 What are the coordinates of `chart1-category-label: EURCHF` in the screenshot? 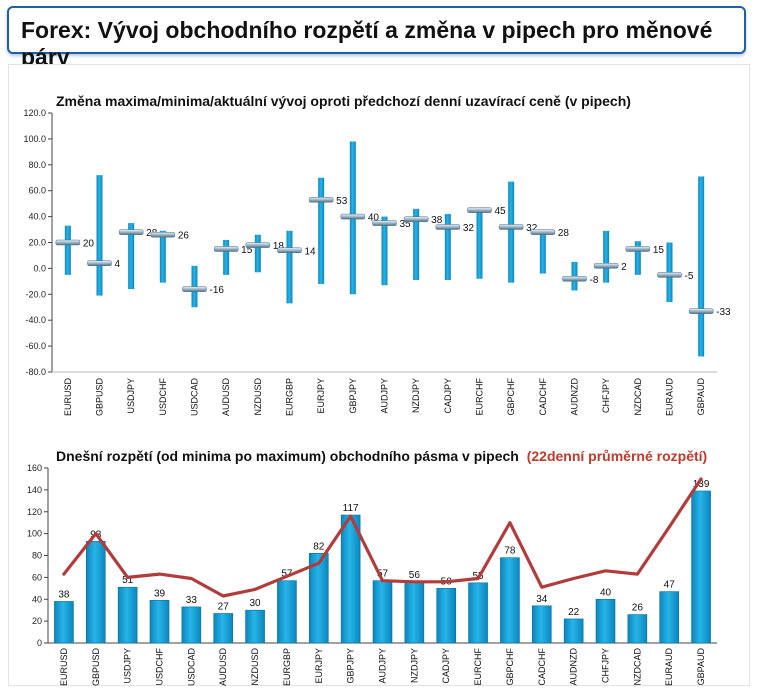 It's located at (480, 396).